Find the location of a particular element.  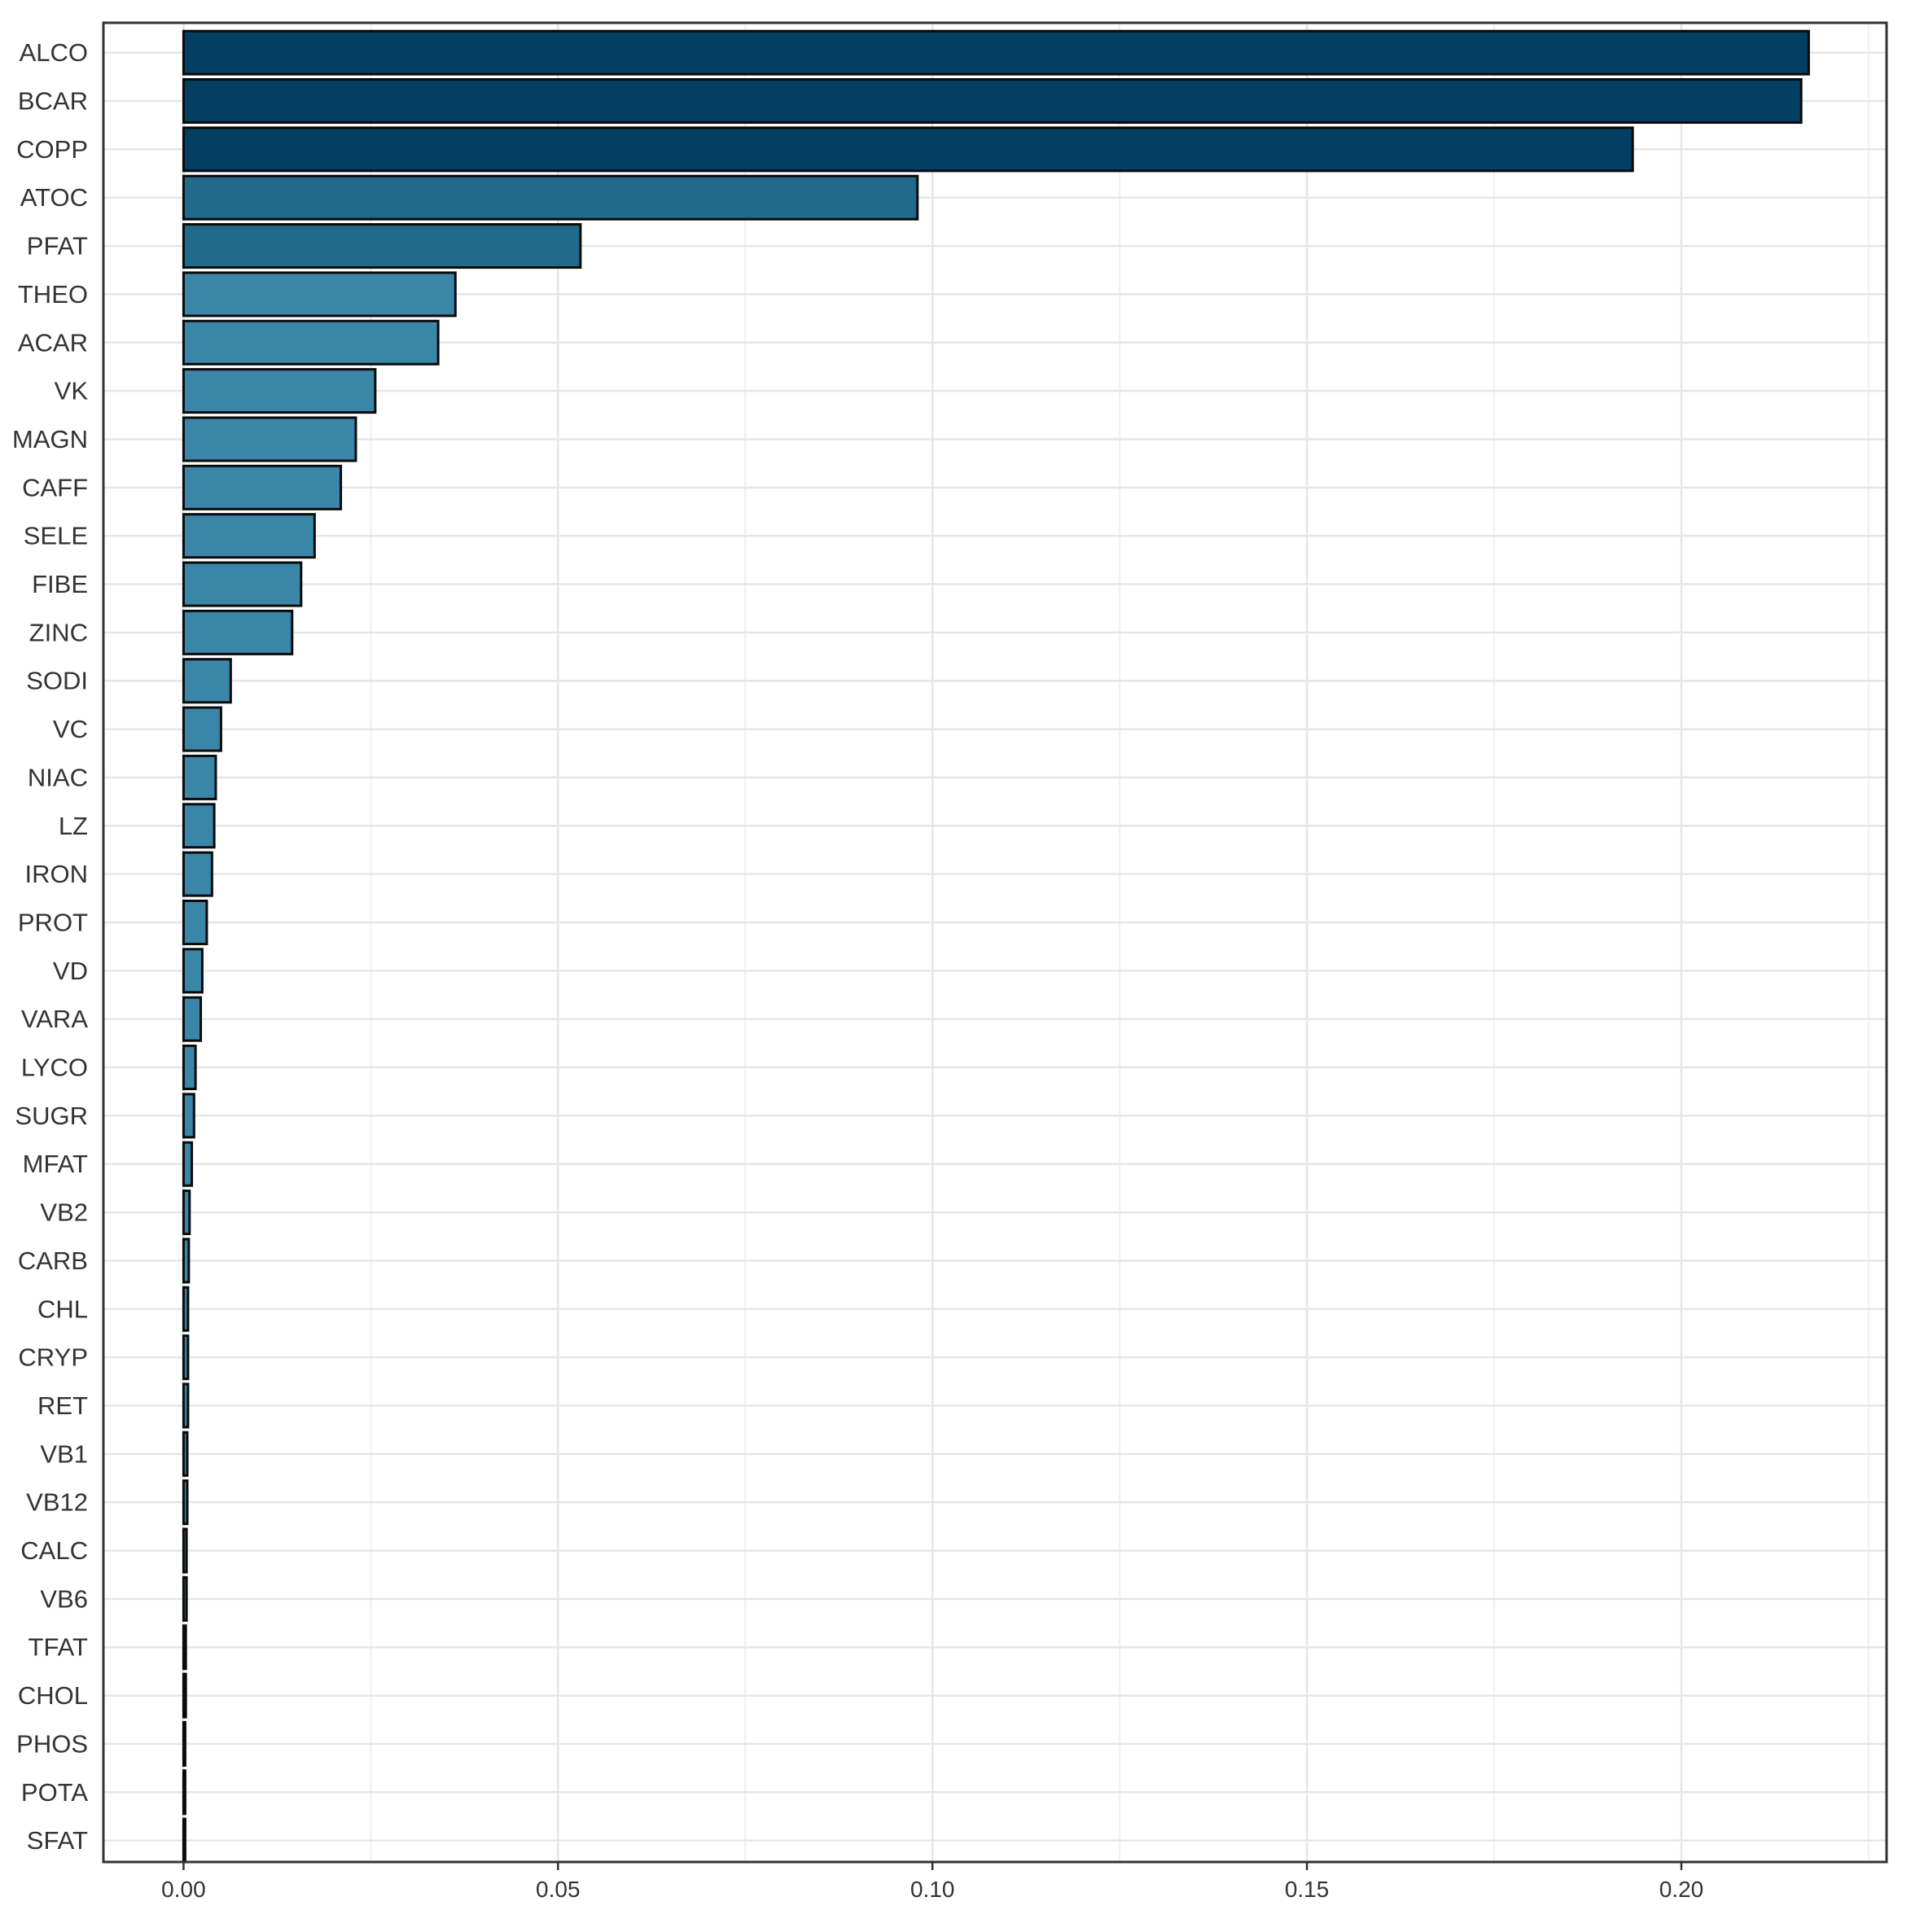

category-label-iron: IRON is located at coordinates (57, 874).